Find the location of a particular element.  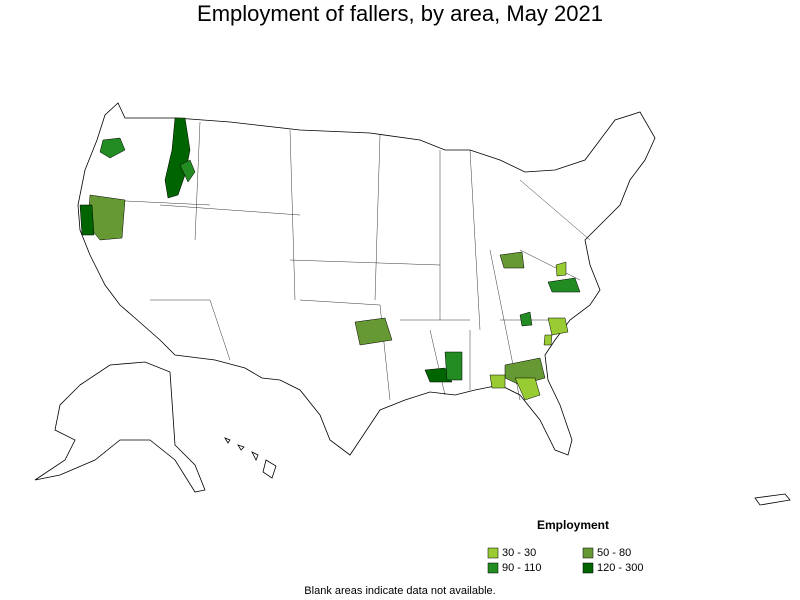

legend-label: 120 - 300 is located at coordinates (620, 568).